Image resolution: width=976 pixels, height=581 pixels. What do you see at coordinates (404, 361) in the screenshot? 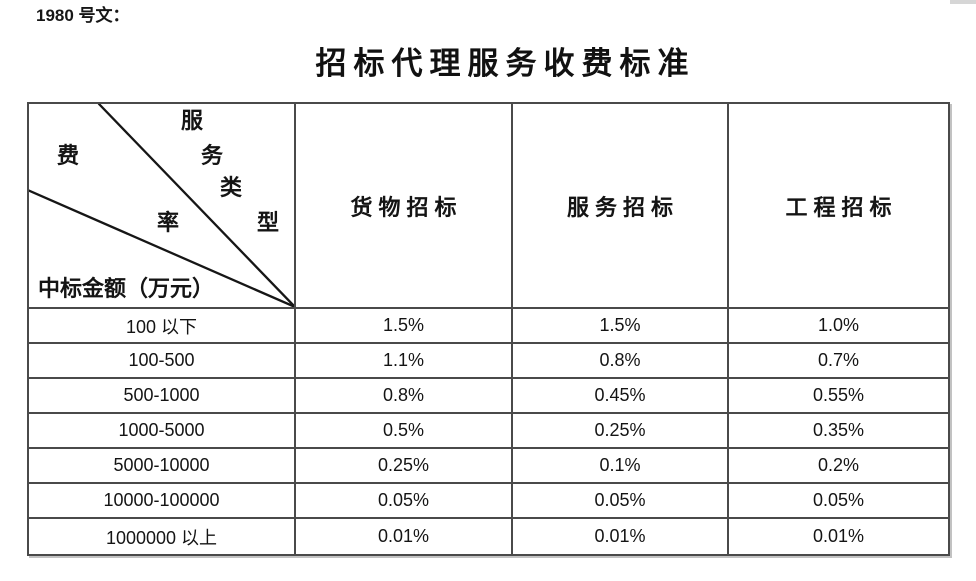
I see `rate-cell: 1.1%` at bounding box center [404, 361].